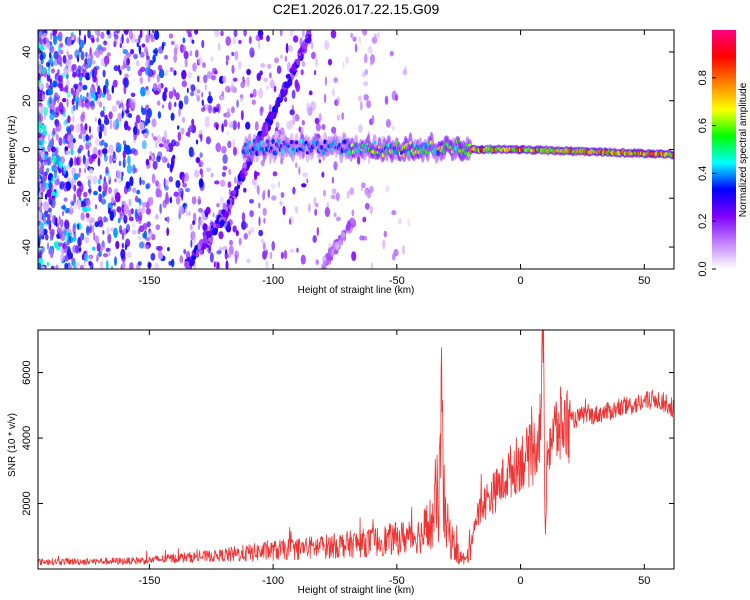  Describe the element at coordinates (703, 268) in the screenshot. I see `colorbar-tick-label: 0.0` at that location.